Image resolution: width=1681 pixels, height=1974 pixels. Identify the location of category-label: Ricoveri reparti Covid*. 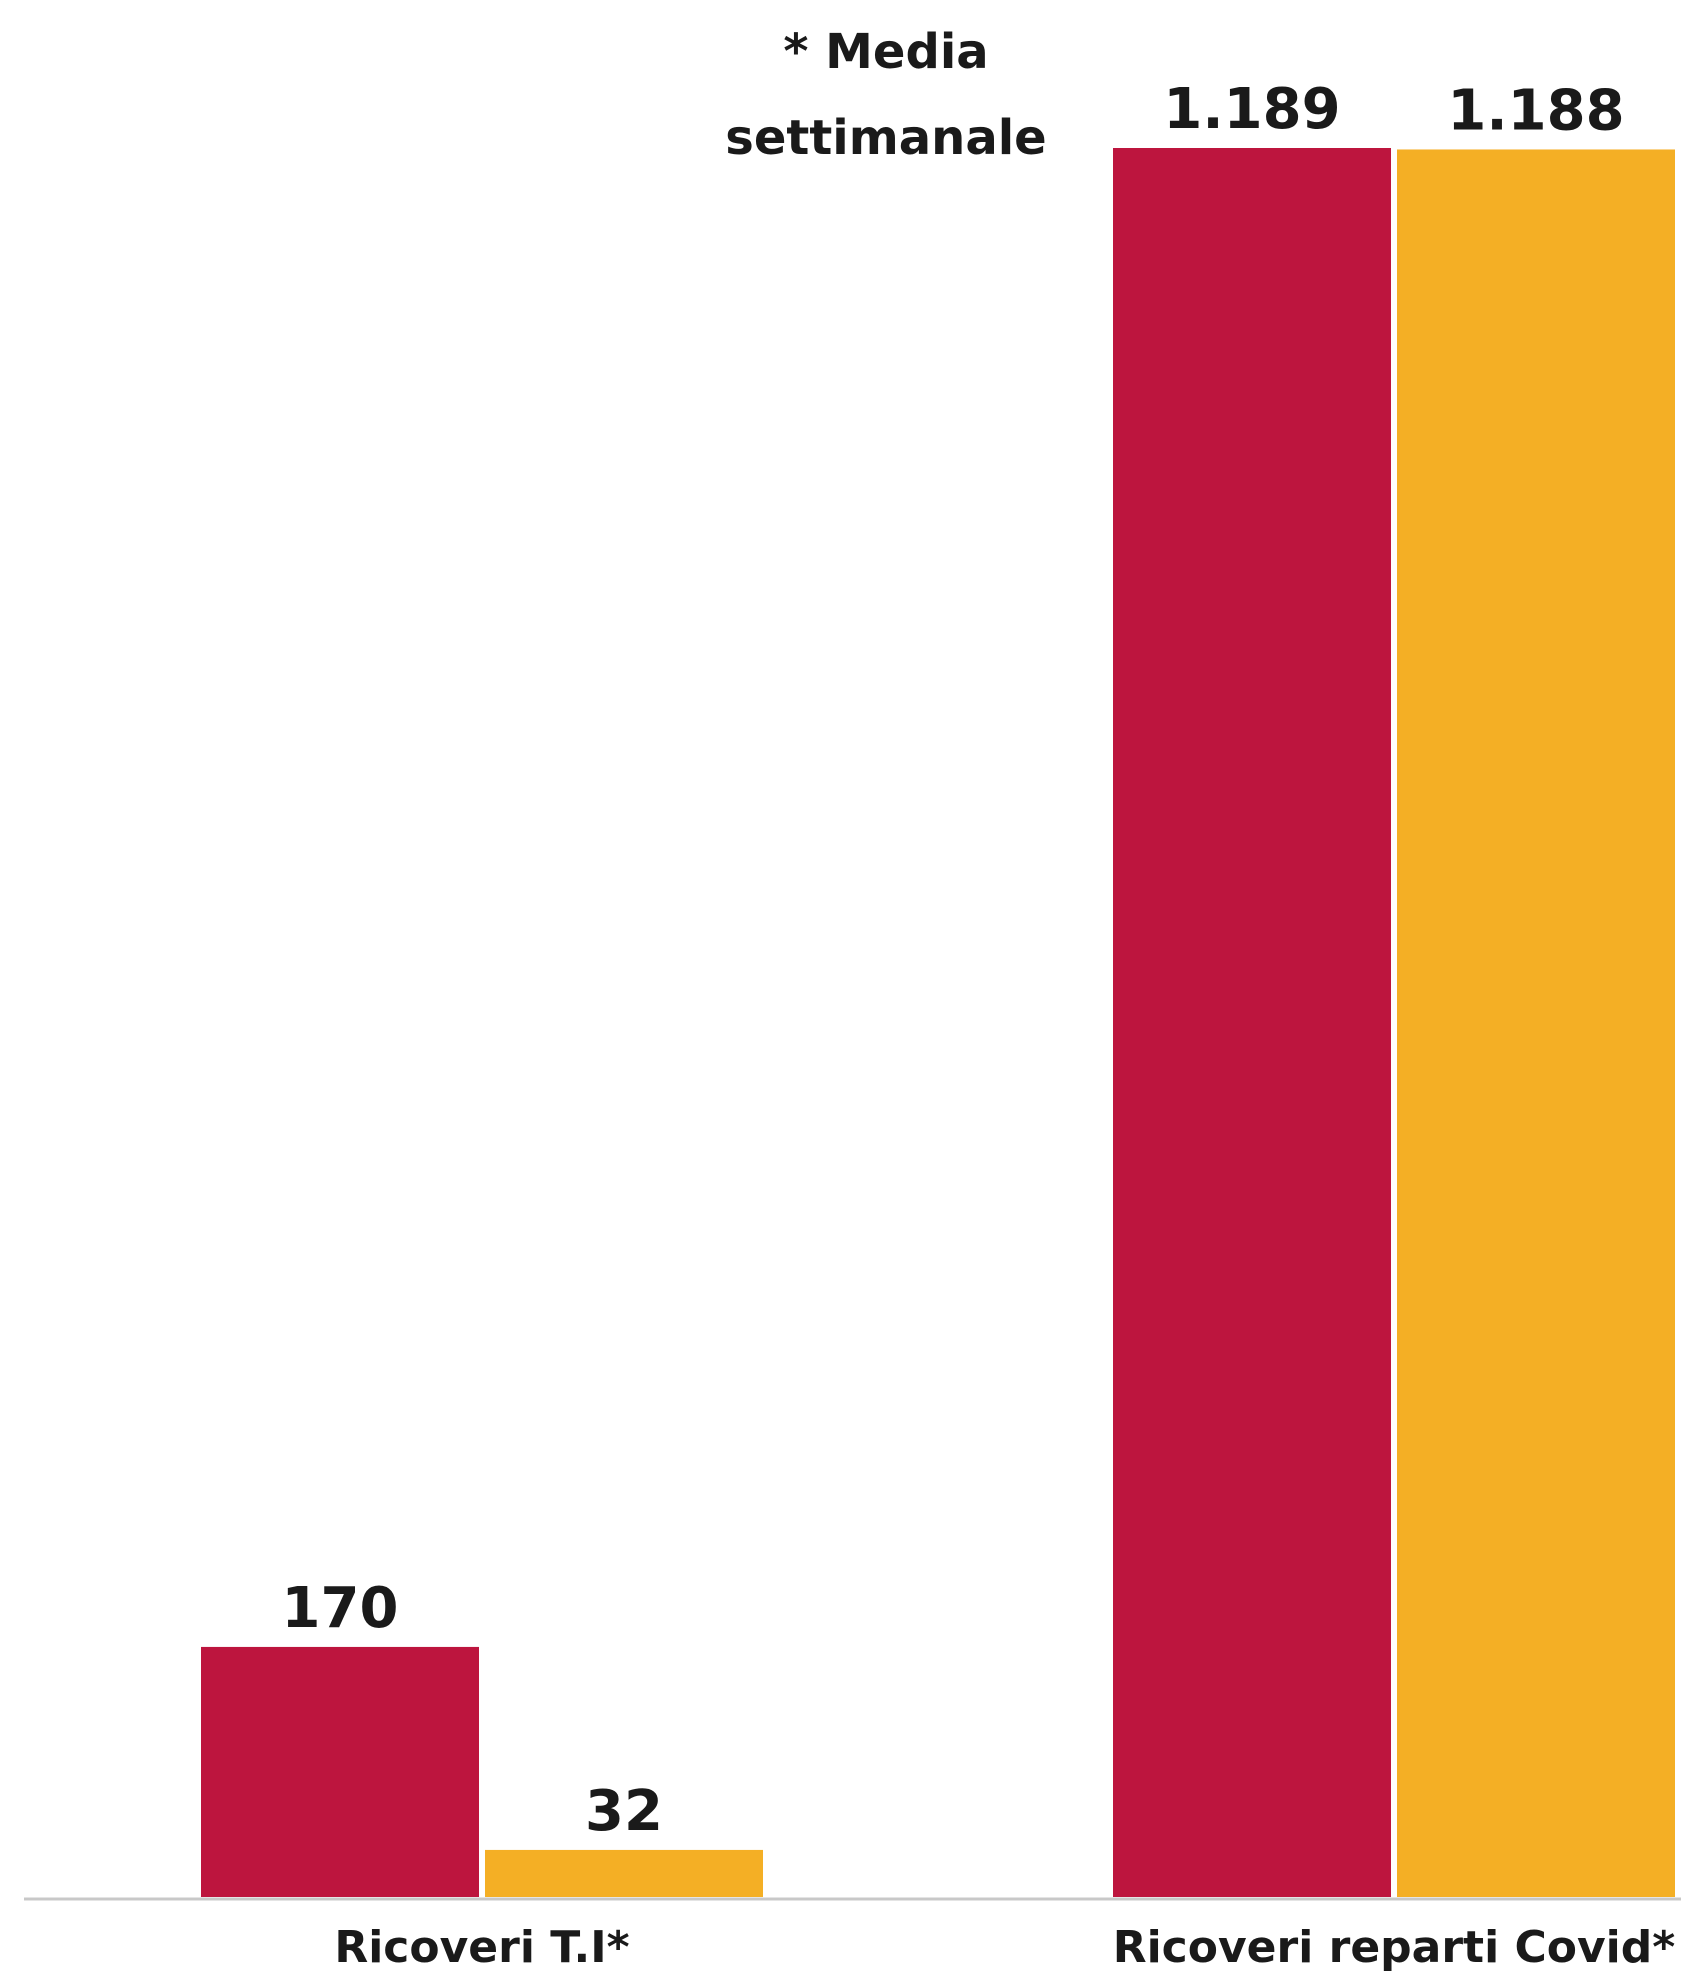
(1394, 1947).